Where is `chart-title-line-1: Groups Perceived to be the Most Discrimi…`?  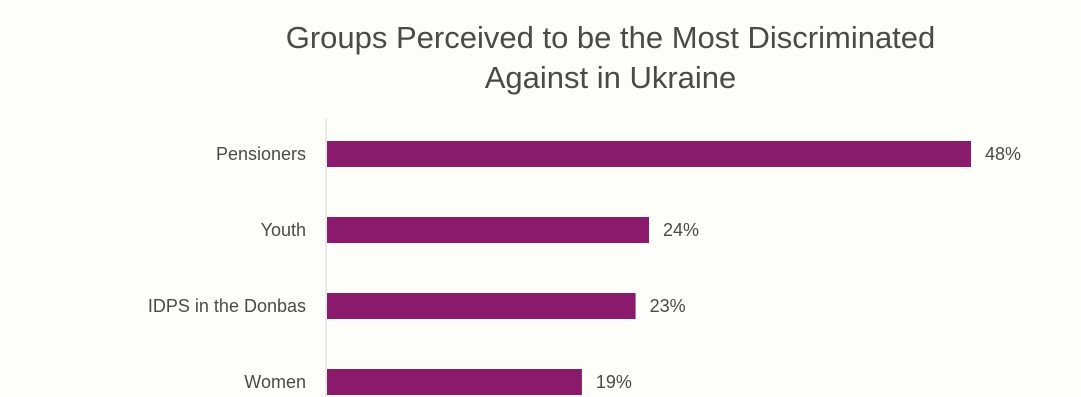
chart-title-line-1: Groups Perceived to be the Most Discrimi… is located at coordinates (610, 37).